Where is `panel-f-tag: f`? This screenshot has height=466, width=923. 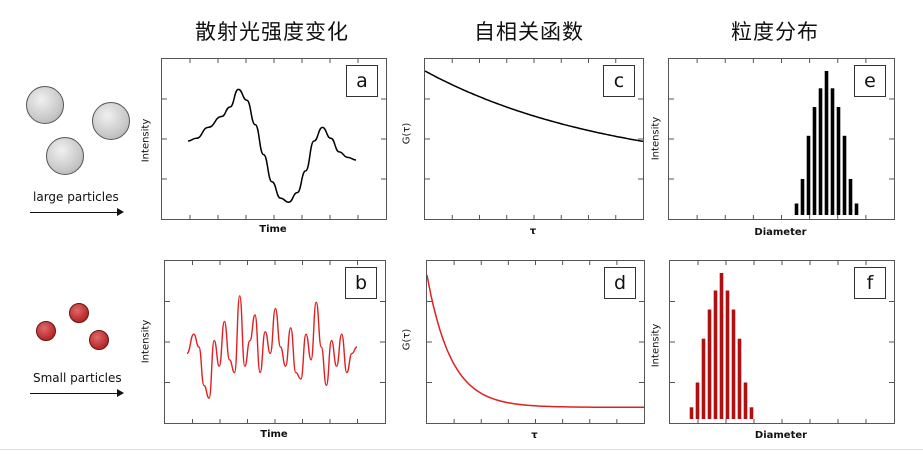
panel-f-tag: f is located at coordinates (870, 283).